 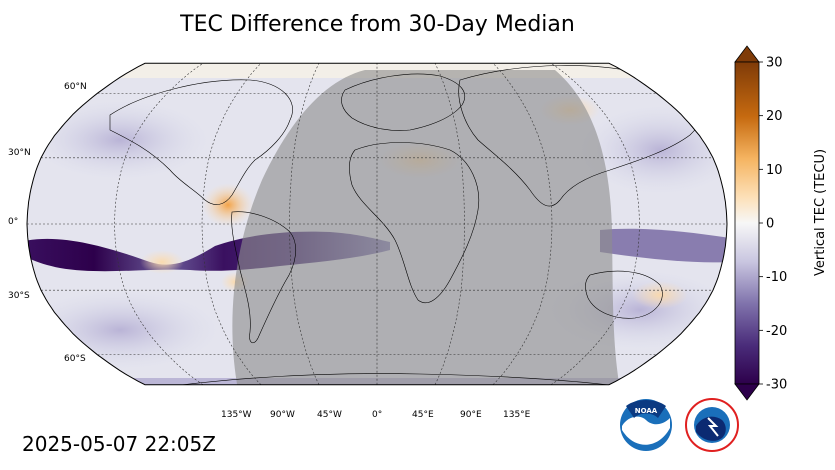 What do you see at coordinates (679, 425) in the screenshot?
I see `agency-logos: NOAA` at bounding box center [679, 425].